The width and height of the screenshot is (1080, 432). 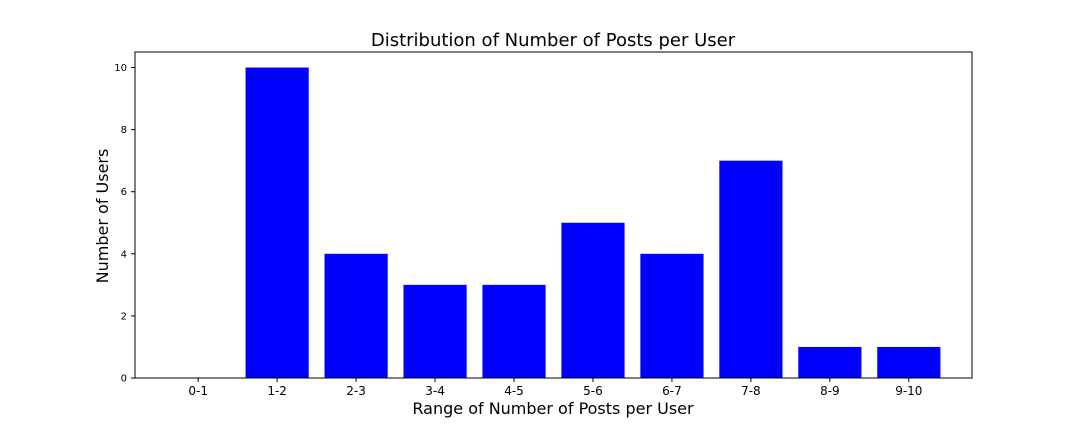 What do you see at coordinates (593, 391) in the screenshot?
I see `x-tick-label: 5-6` at bounding box center [593, 391].